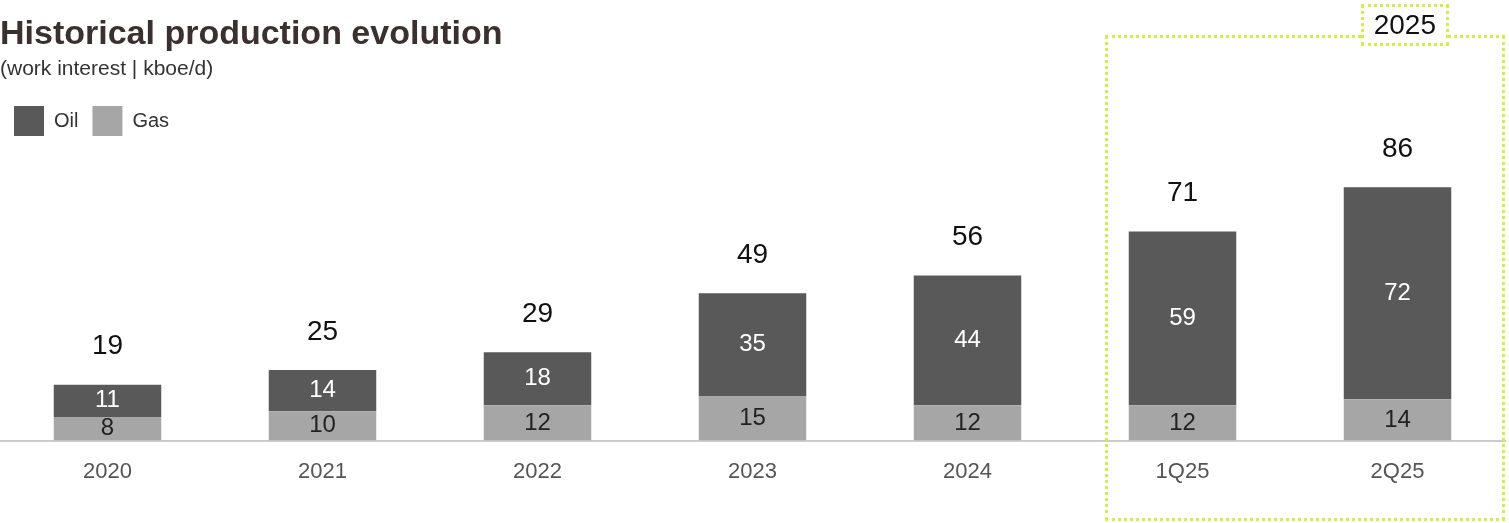 The width and height of the screenshot is (1509, 523). I want to click on data-label: 35, so click(752, 343).